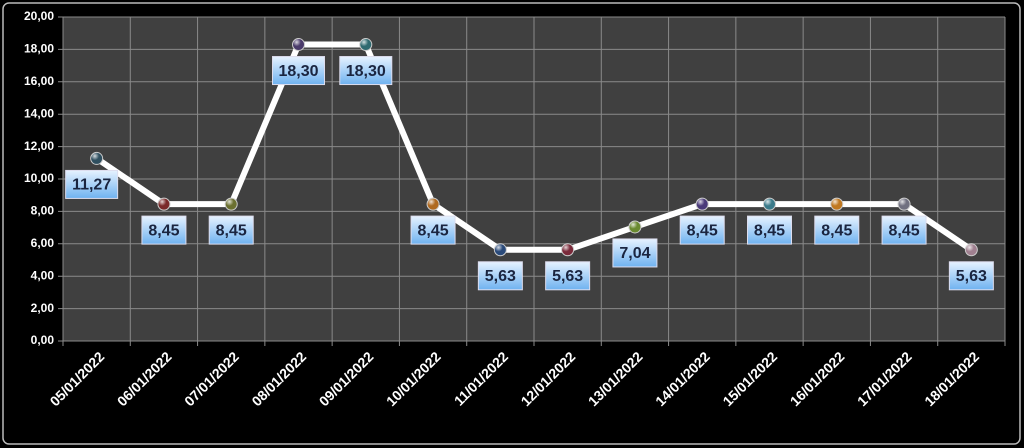  What do you see at coordinates (43, 340) in the screenshot?
I see `y-tick-label: 0,00` at bounding box center [43, 340].